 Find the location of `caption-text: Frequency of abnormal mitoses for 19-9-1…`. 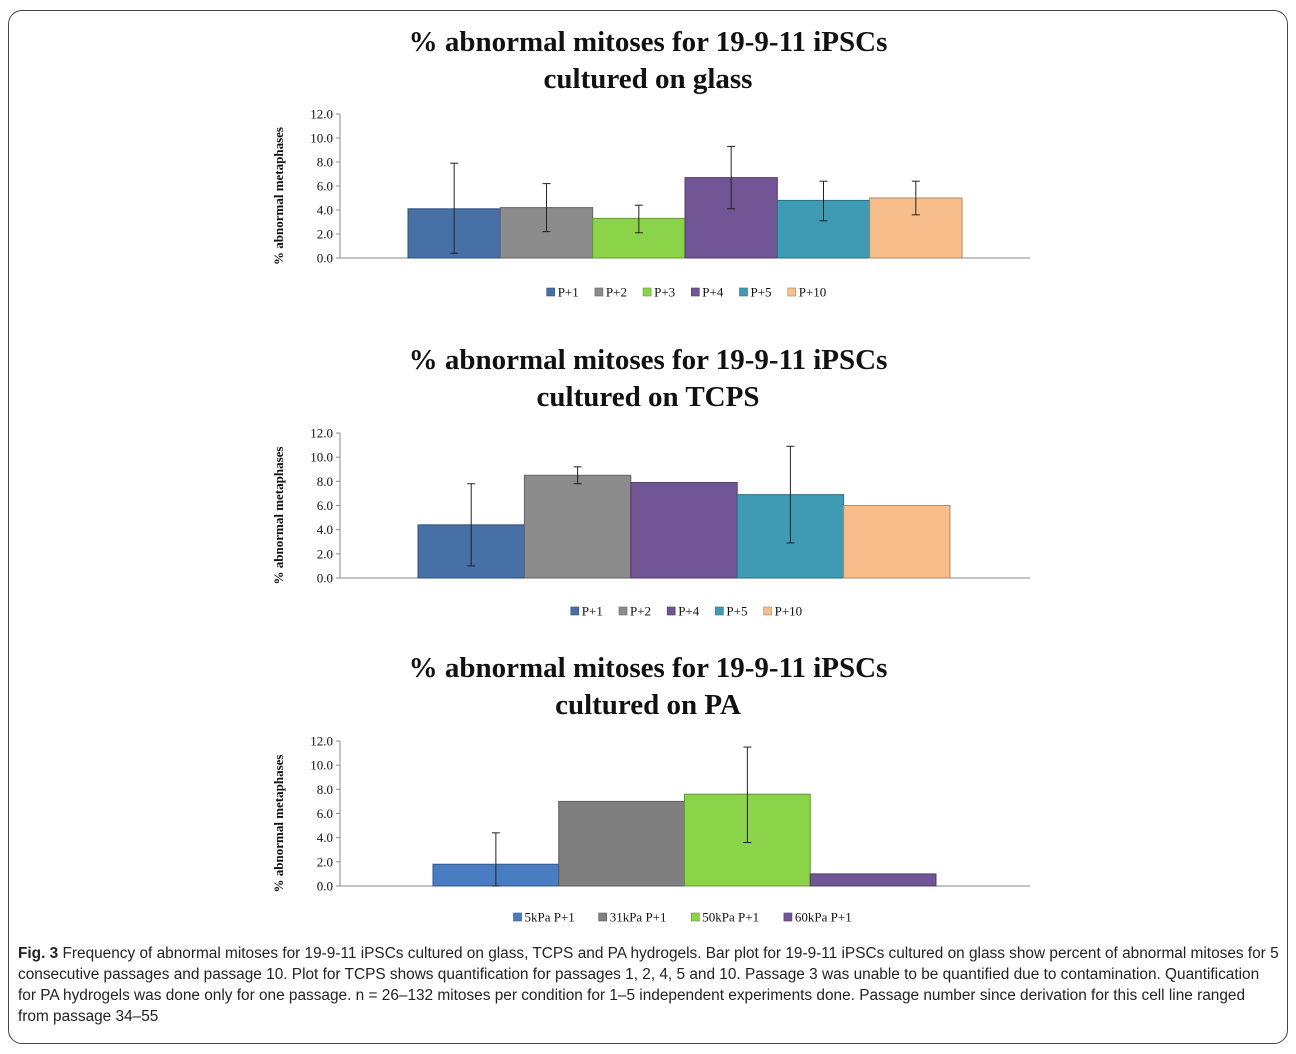

caption-text: Frequency of abnormal mitoses for 19-9-1… is located at coordinates (648, 985).